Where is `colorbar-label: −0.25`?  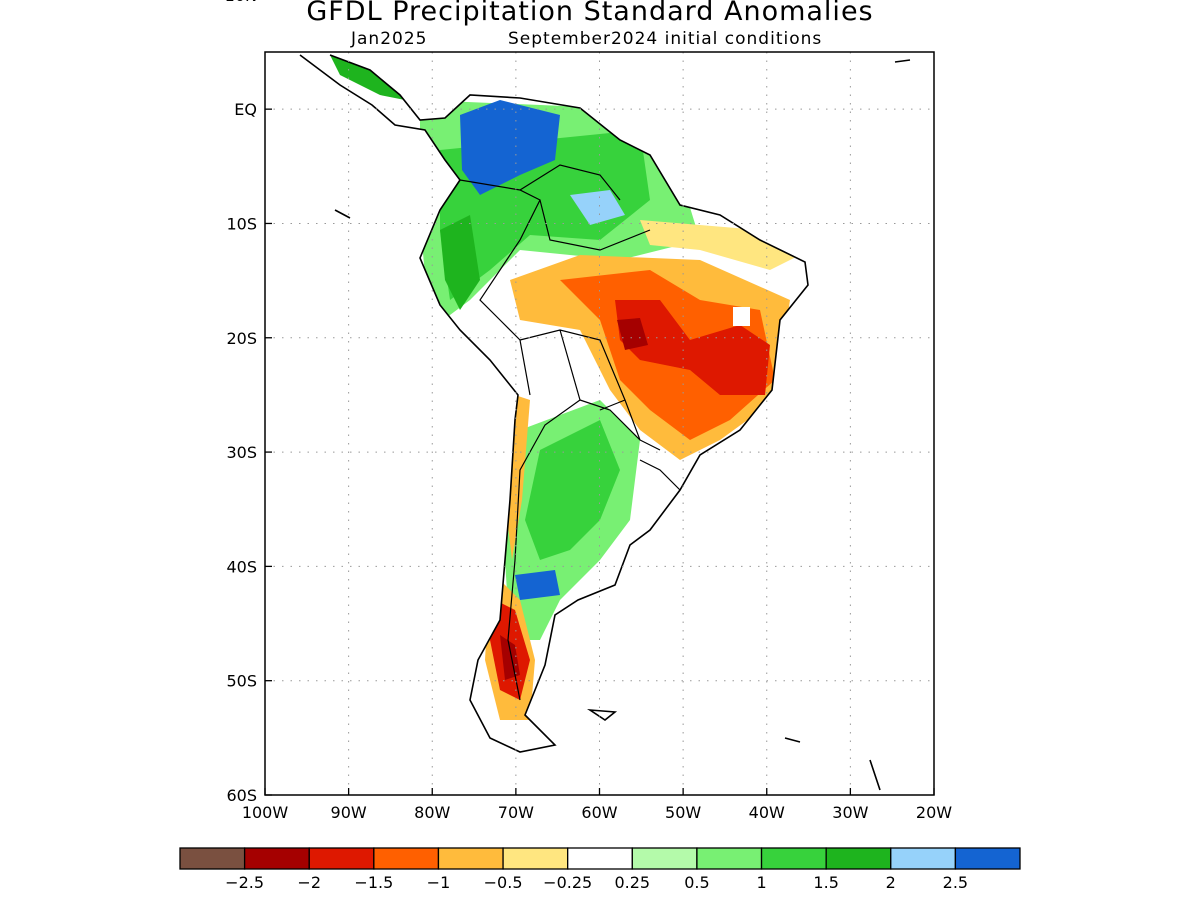
colorbar-label: −0.25 is located at coordinates (567, 882).